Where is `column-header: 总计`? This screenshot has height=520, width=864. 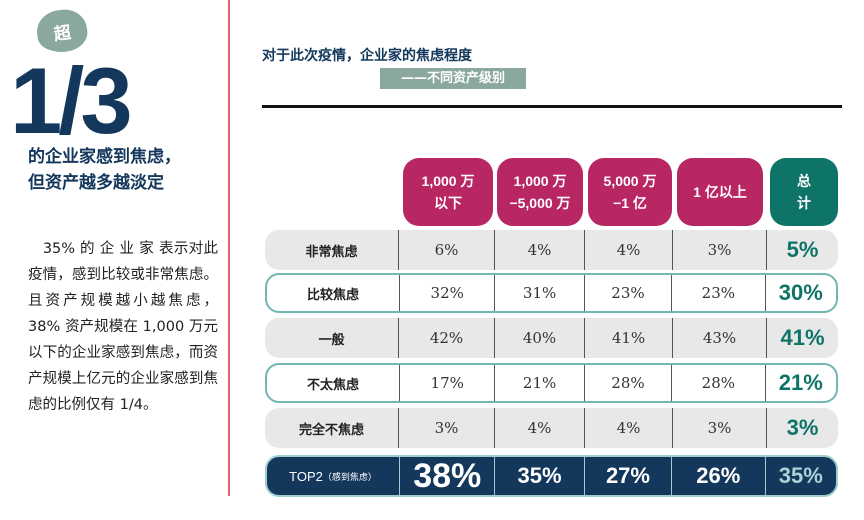
column-header: 总计 is located at coordinates (804, 192).